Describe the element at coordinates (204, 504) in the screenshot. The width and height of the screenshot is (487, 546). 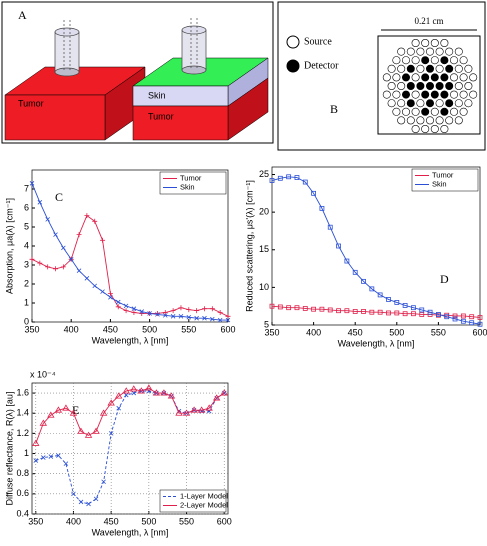
I see `legend-label: 2-Layer Model` at that location.